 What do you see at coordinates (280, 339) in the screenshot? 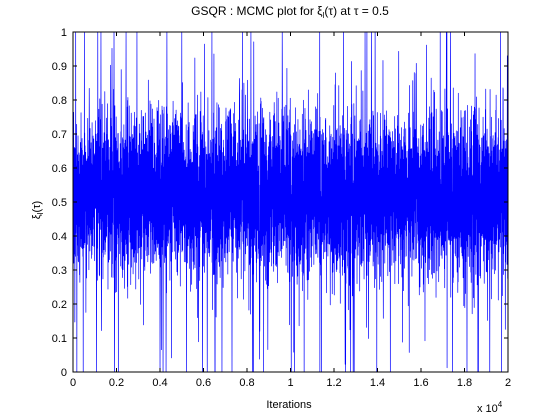
I see `y-tick: 0.1` at bounding box center [280, 339].